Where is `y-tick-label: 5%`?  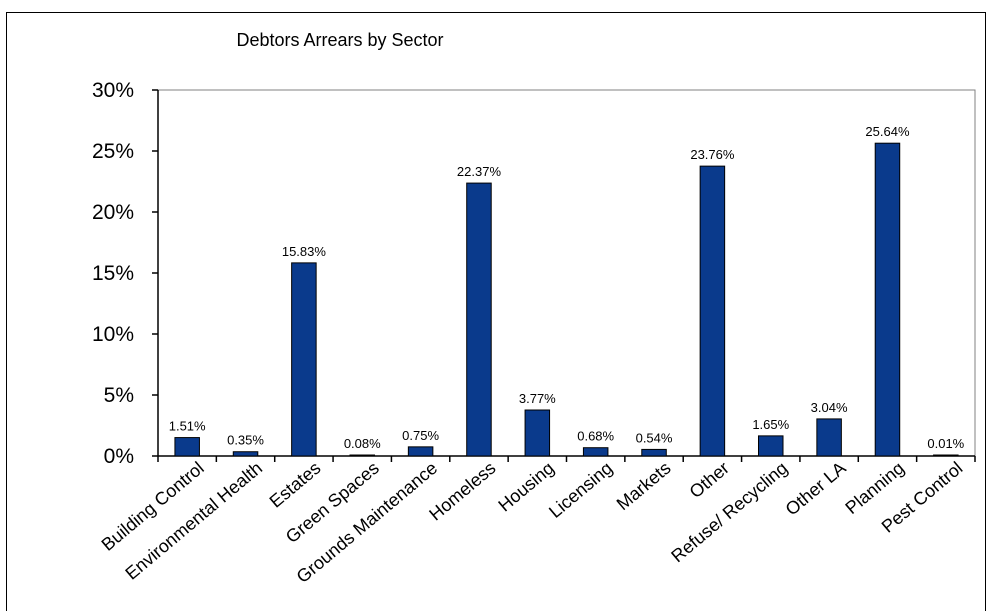 y-tick-label: 5% is located at coordinates (119, 395).